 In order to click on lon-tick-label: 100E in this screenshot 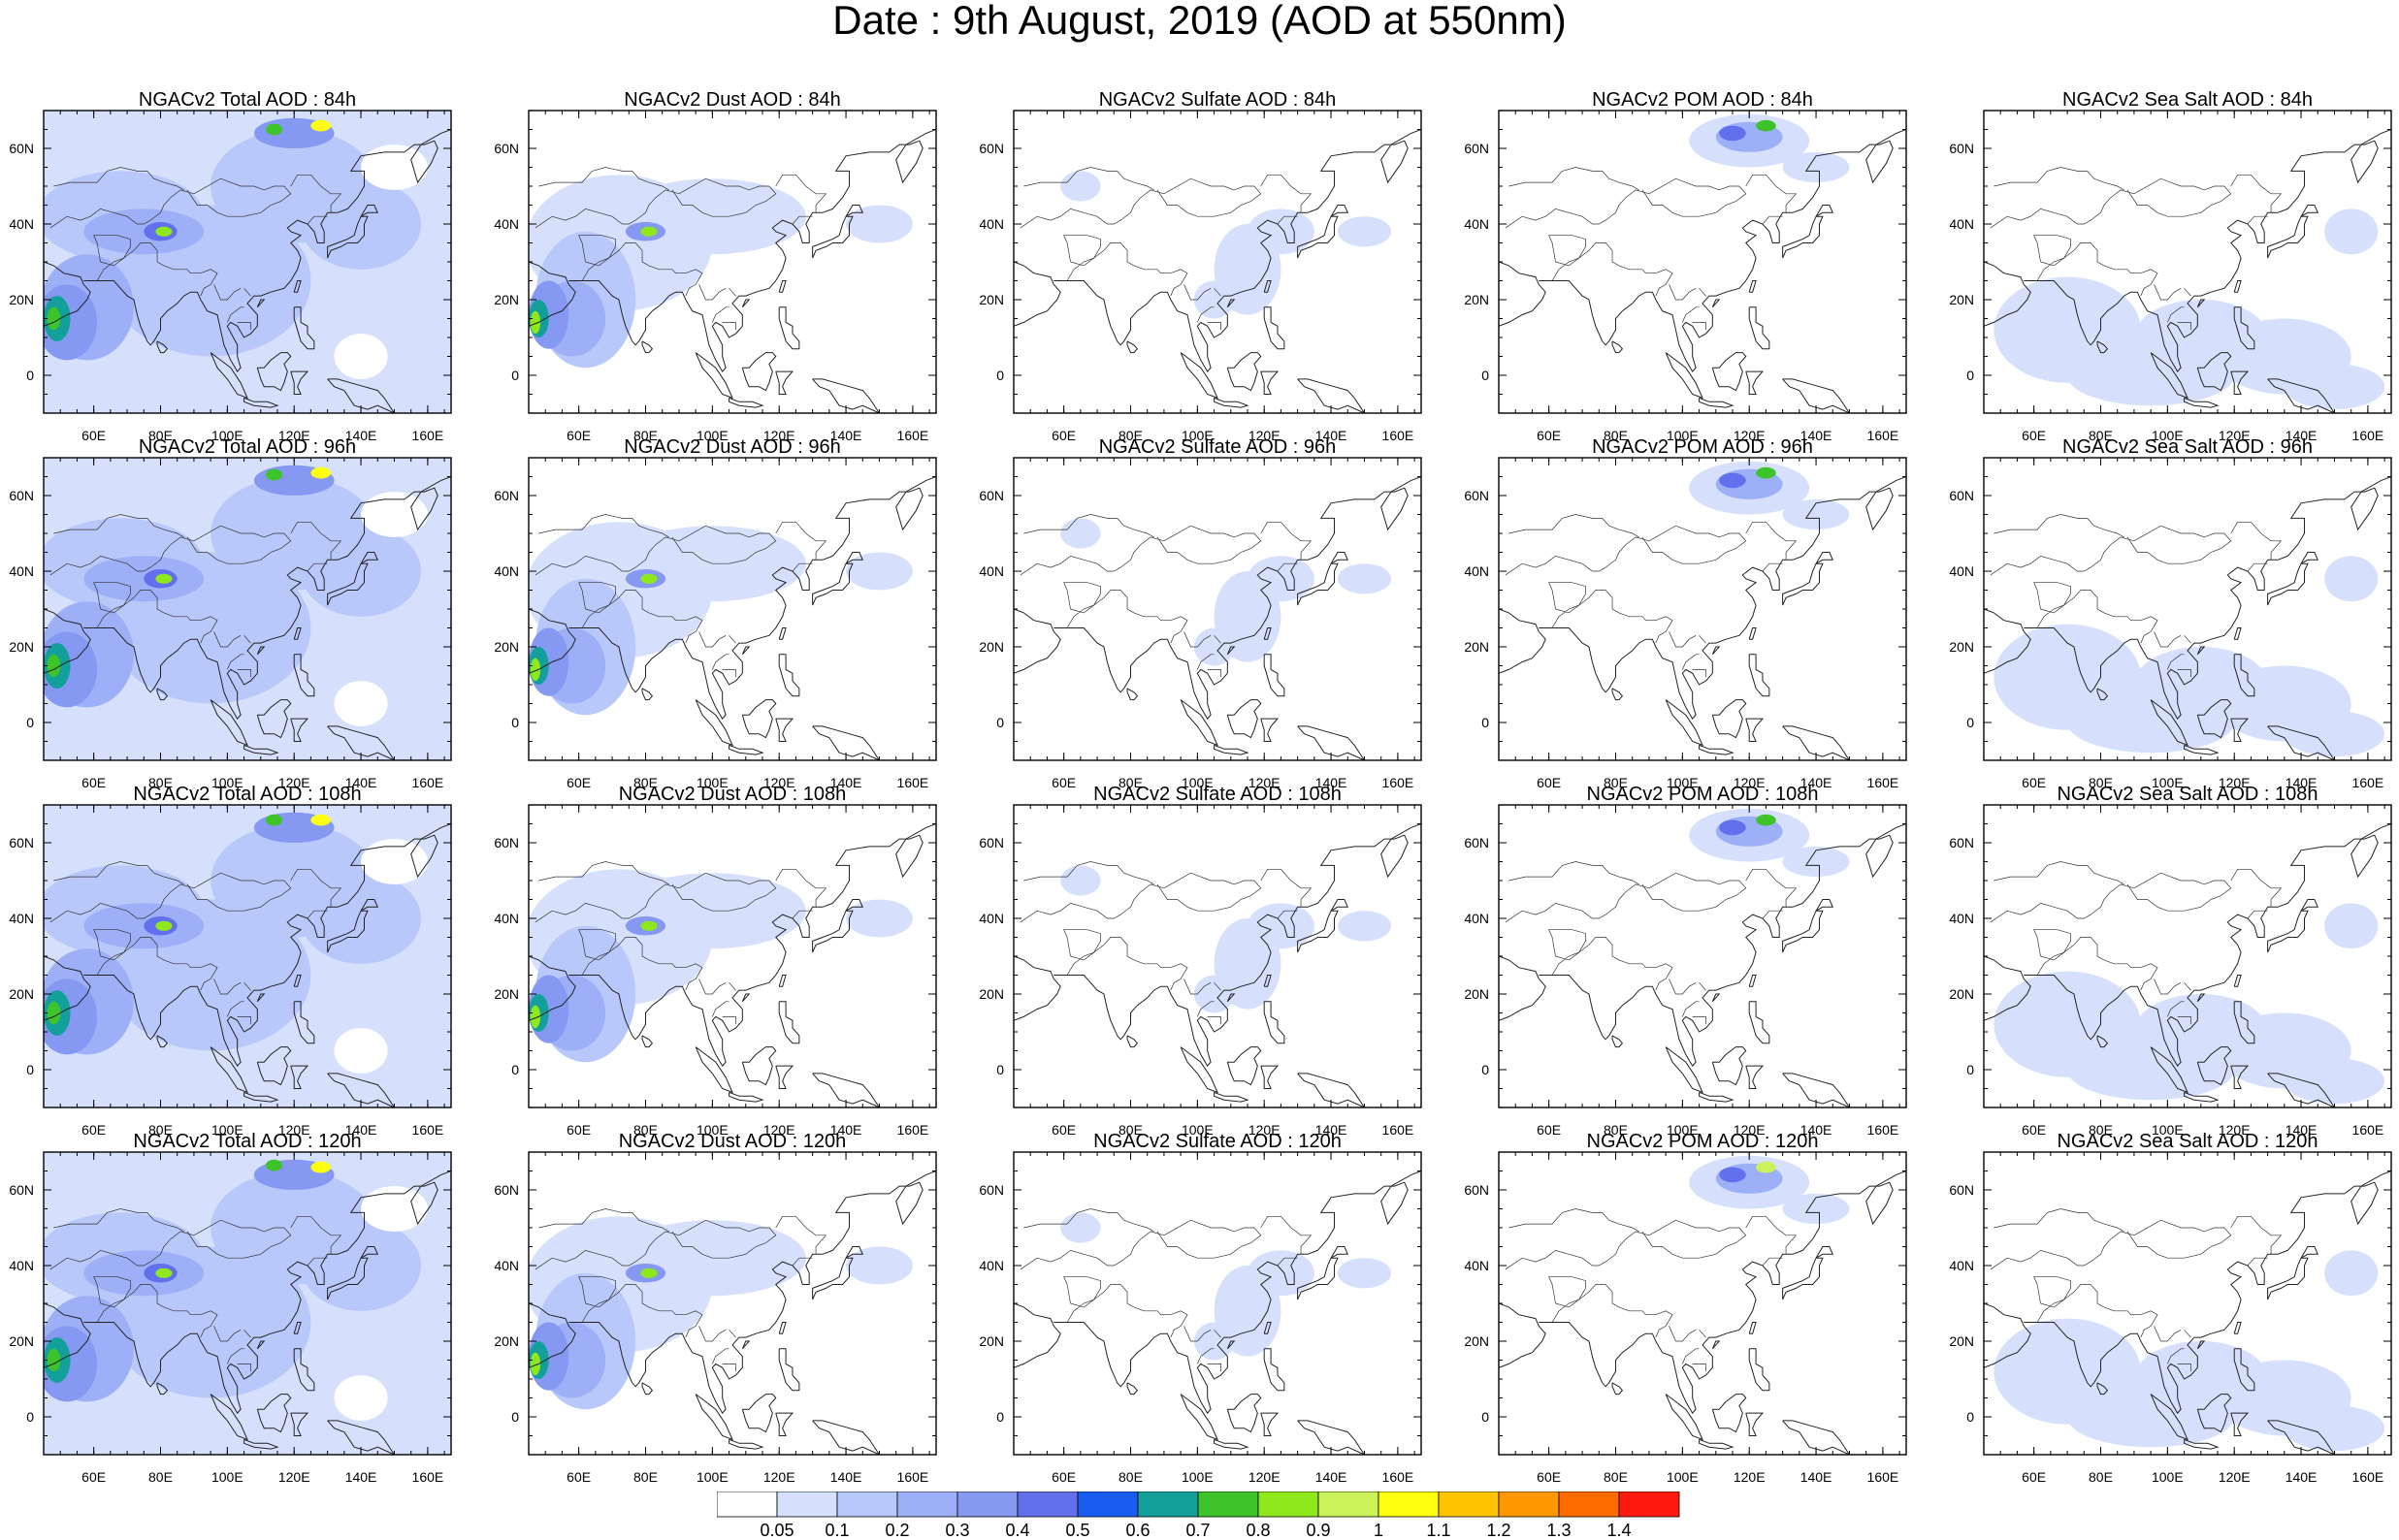, I will do `click(2168, 1130)`.